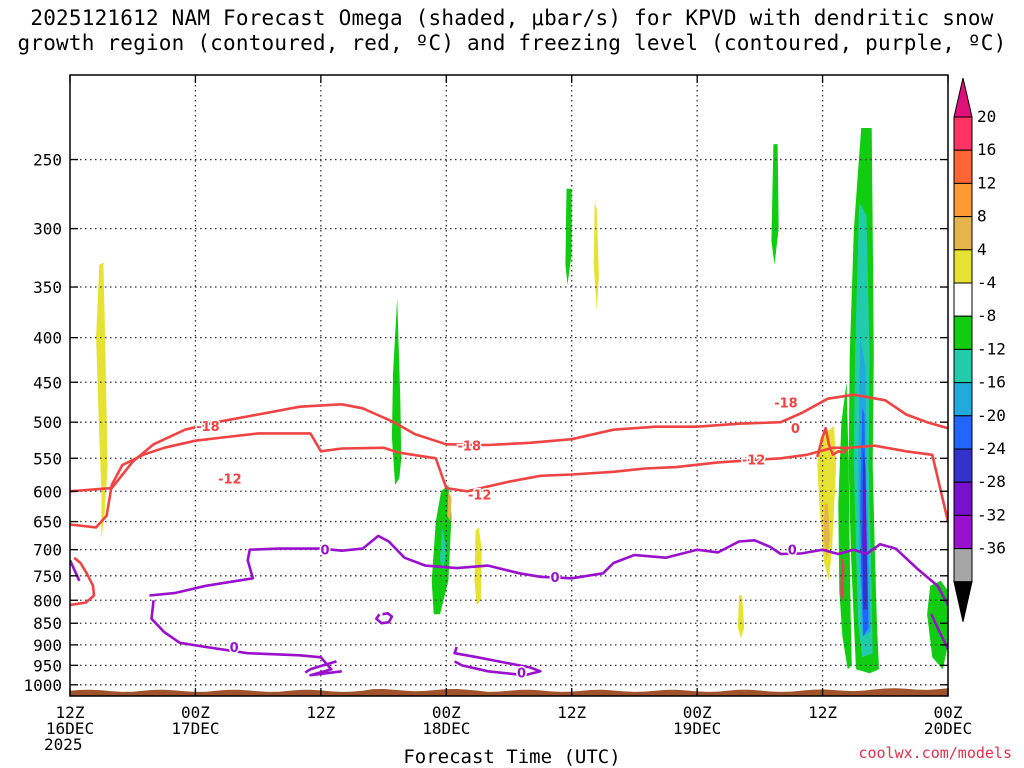 The width and height of the screenshot is (1024, 768). I want to click on x-tick-label-48-1: 12Z, so click(571, 712).